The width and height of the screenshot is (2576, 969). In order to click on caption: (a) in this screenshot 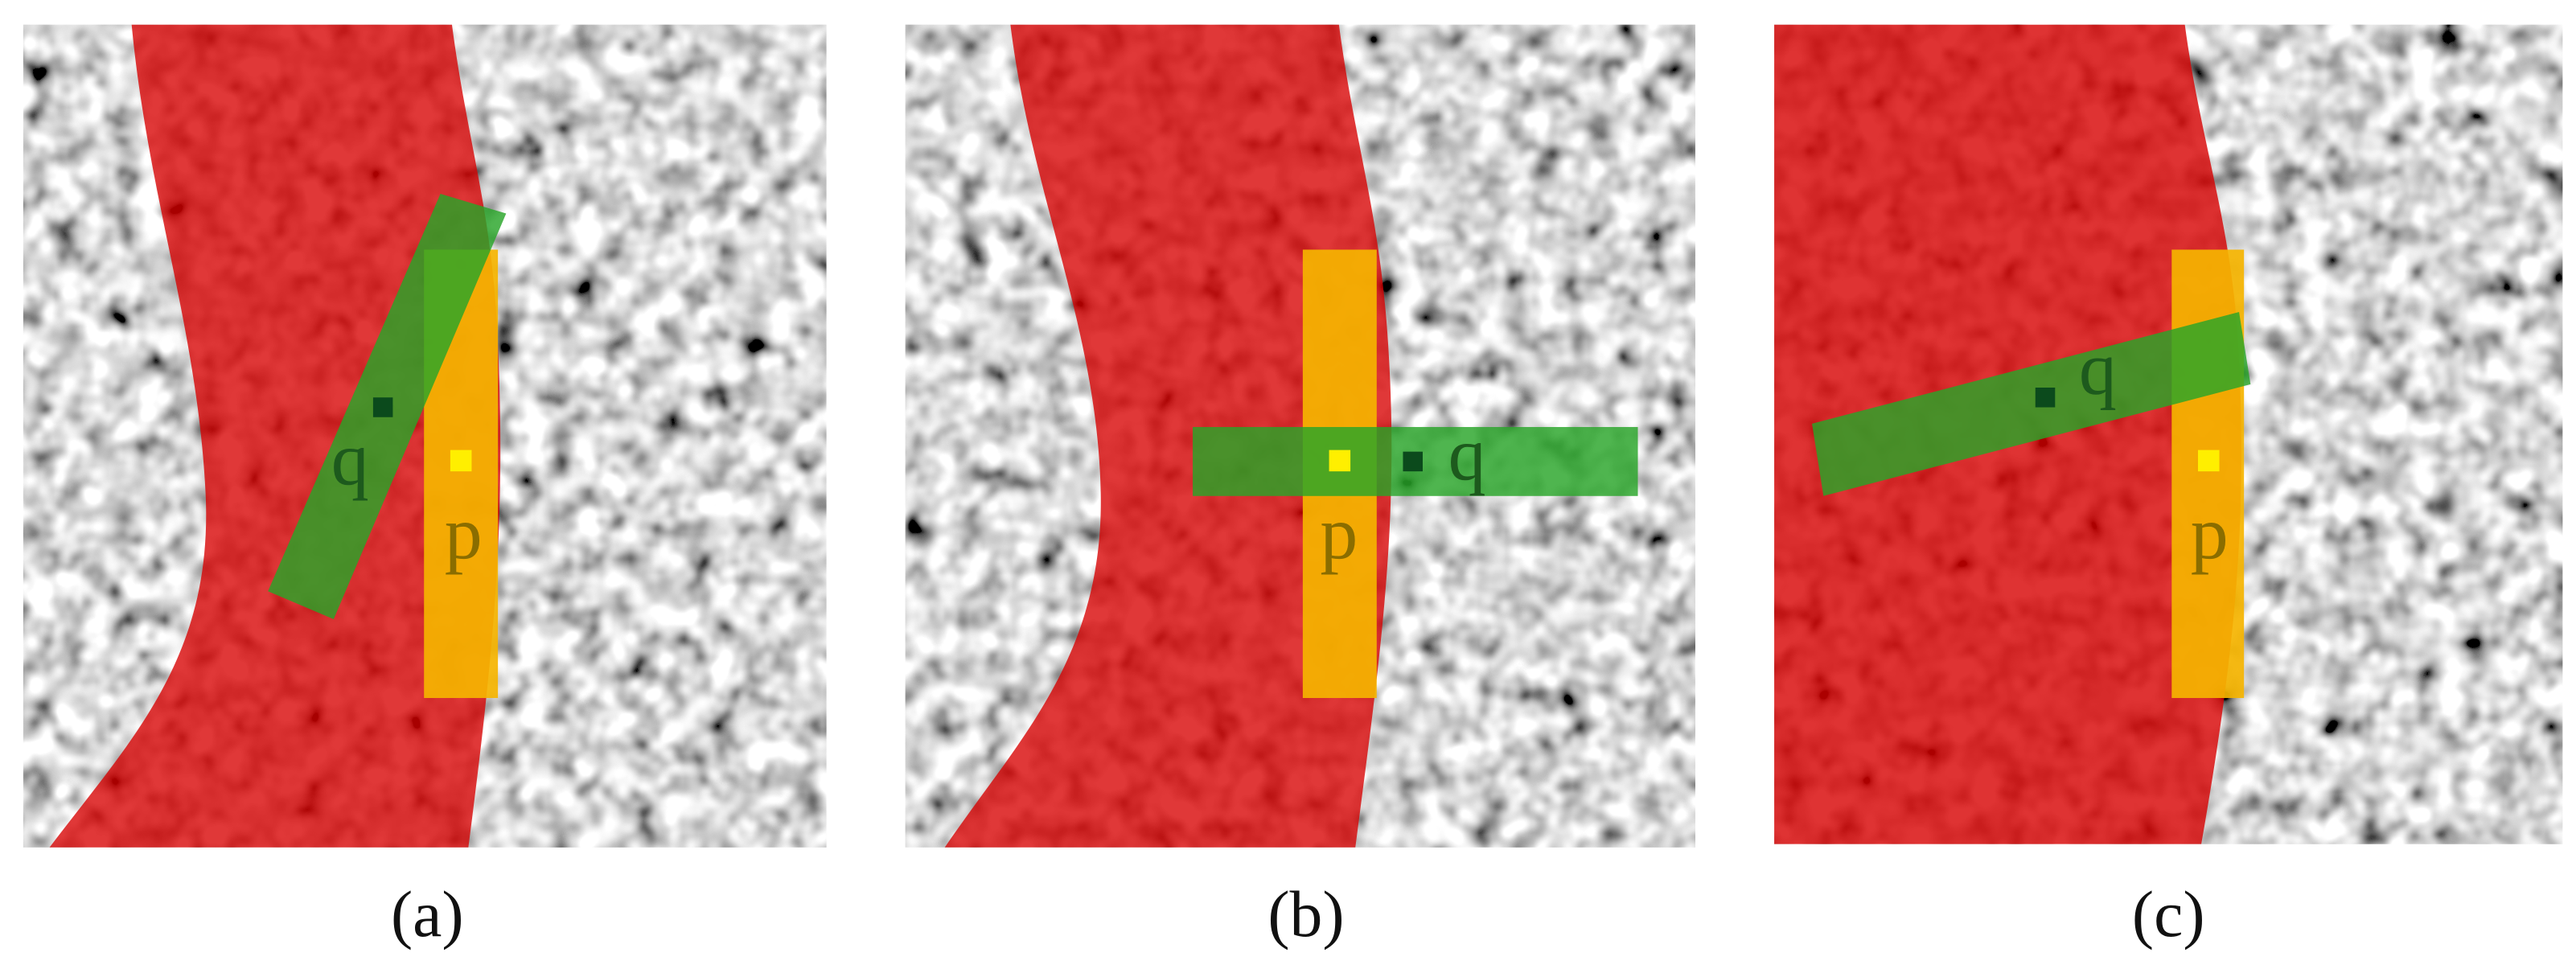, I will do `click(427, 914)`.